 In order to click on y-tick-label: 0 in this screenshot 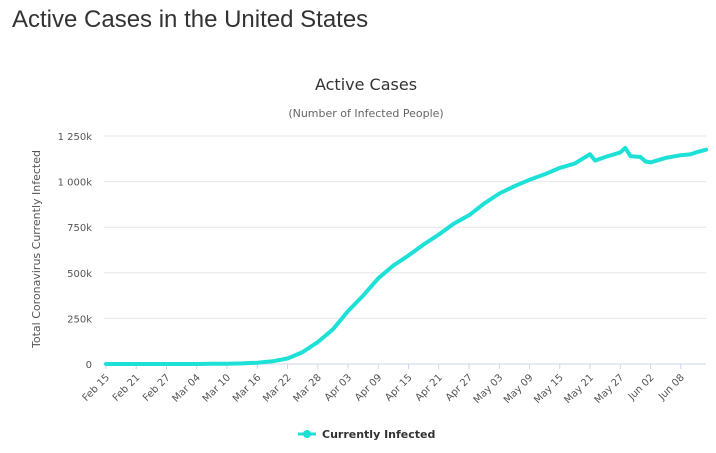, I will do `click(89, 365)`.